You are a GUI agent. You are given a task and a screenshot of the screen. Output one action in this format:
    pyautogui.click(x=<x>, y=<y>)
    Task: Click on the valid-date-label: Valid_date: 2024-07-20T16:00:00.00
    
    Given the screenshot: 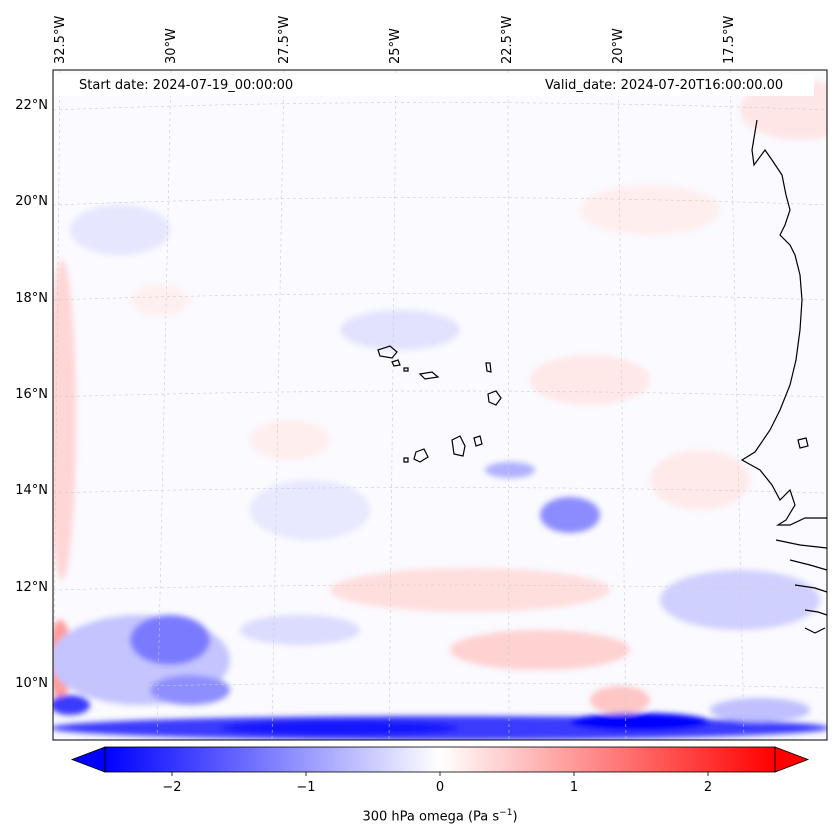 What is the action you would take?
    pyautogui.click(x=664, y=85)
    